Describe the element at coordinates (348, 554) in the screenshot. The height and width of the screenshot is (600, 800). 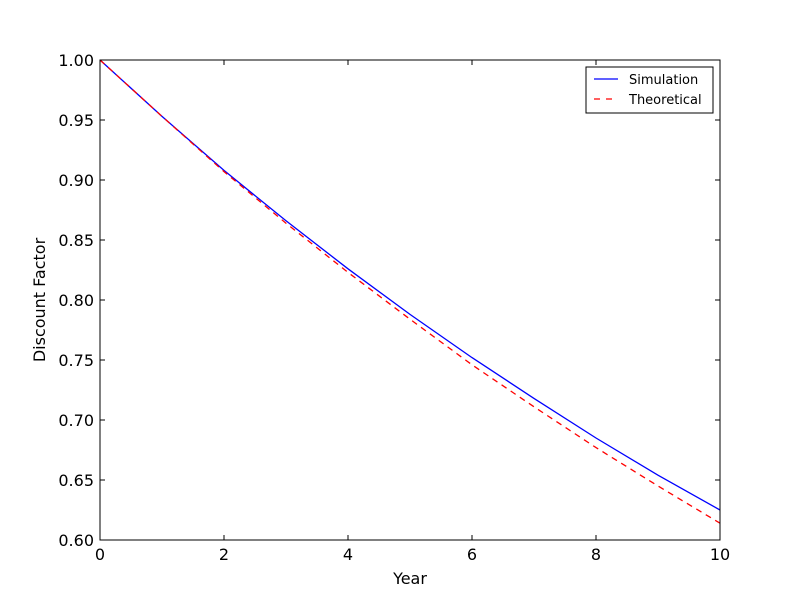
I see `x-tick-label: 4` at that location.